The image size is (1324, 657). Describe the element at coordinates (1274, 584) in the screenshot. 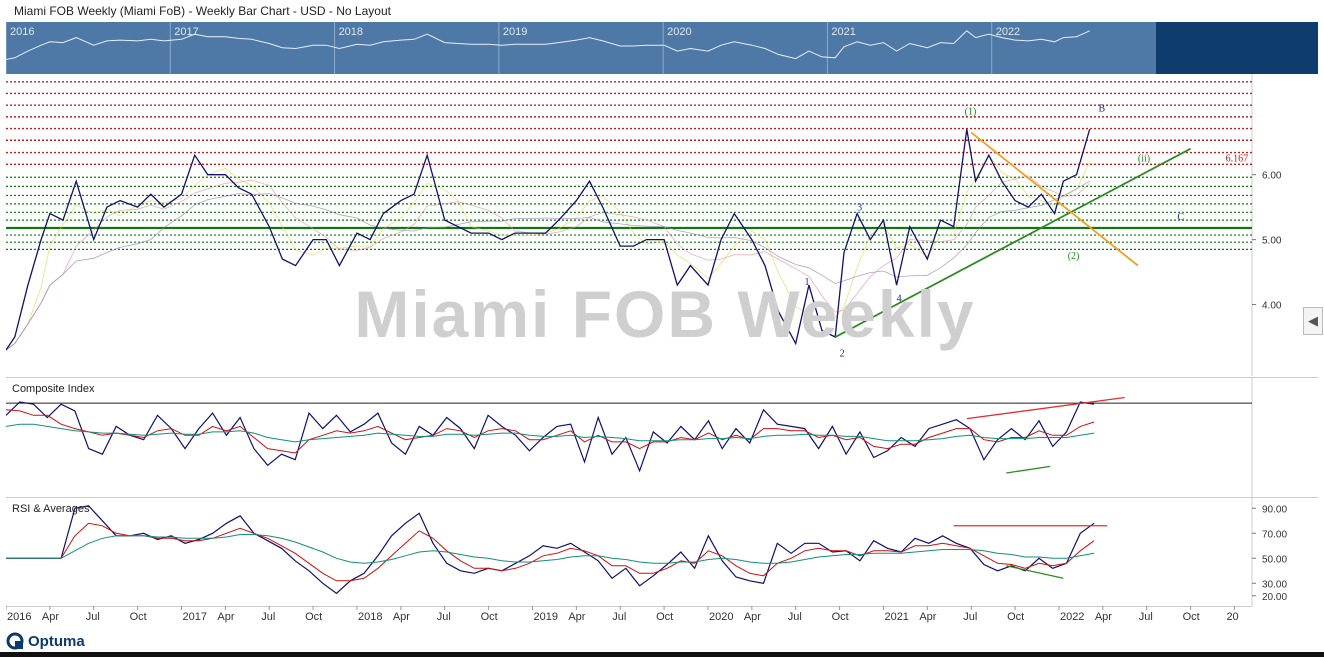

I see `y-tick-label: 30.00` at that location.